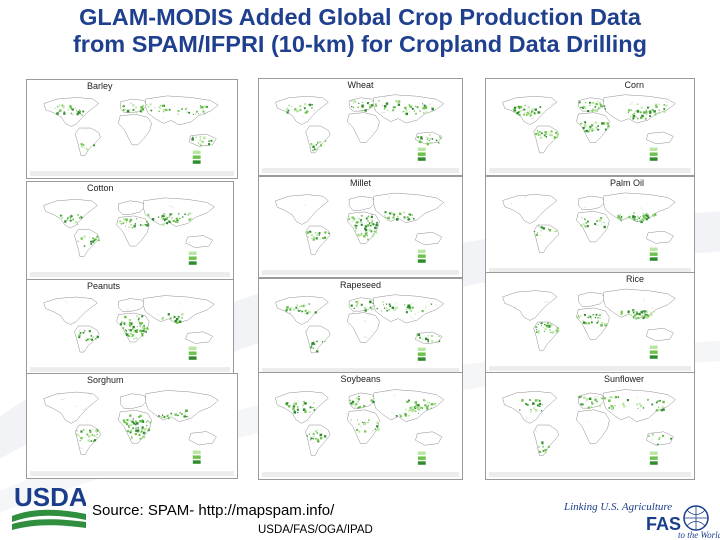  I want to click on map-panel-palm-oil: Palm Oil, so click(590, 226).